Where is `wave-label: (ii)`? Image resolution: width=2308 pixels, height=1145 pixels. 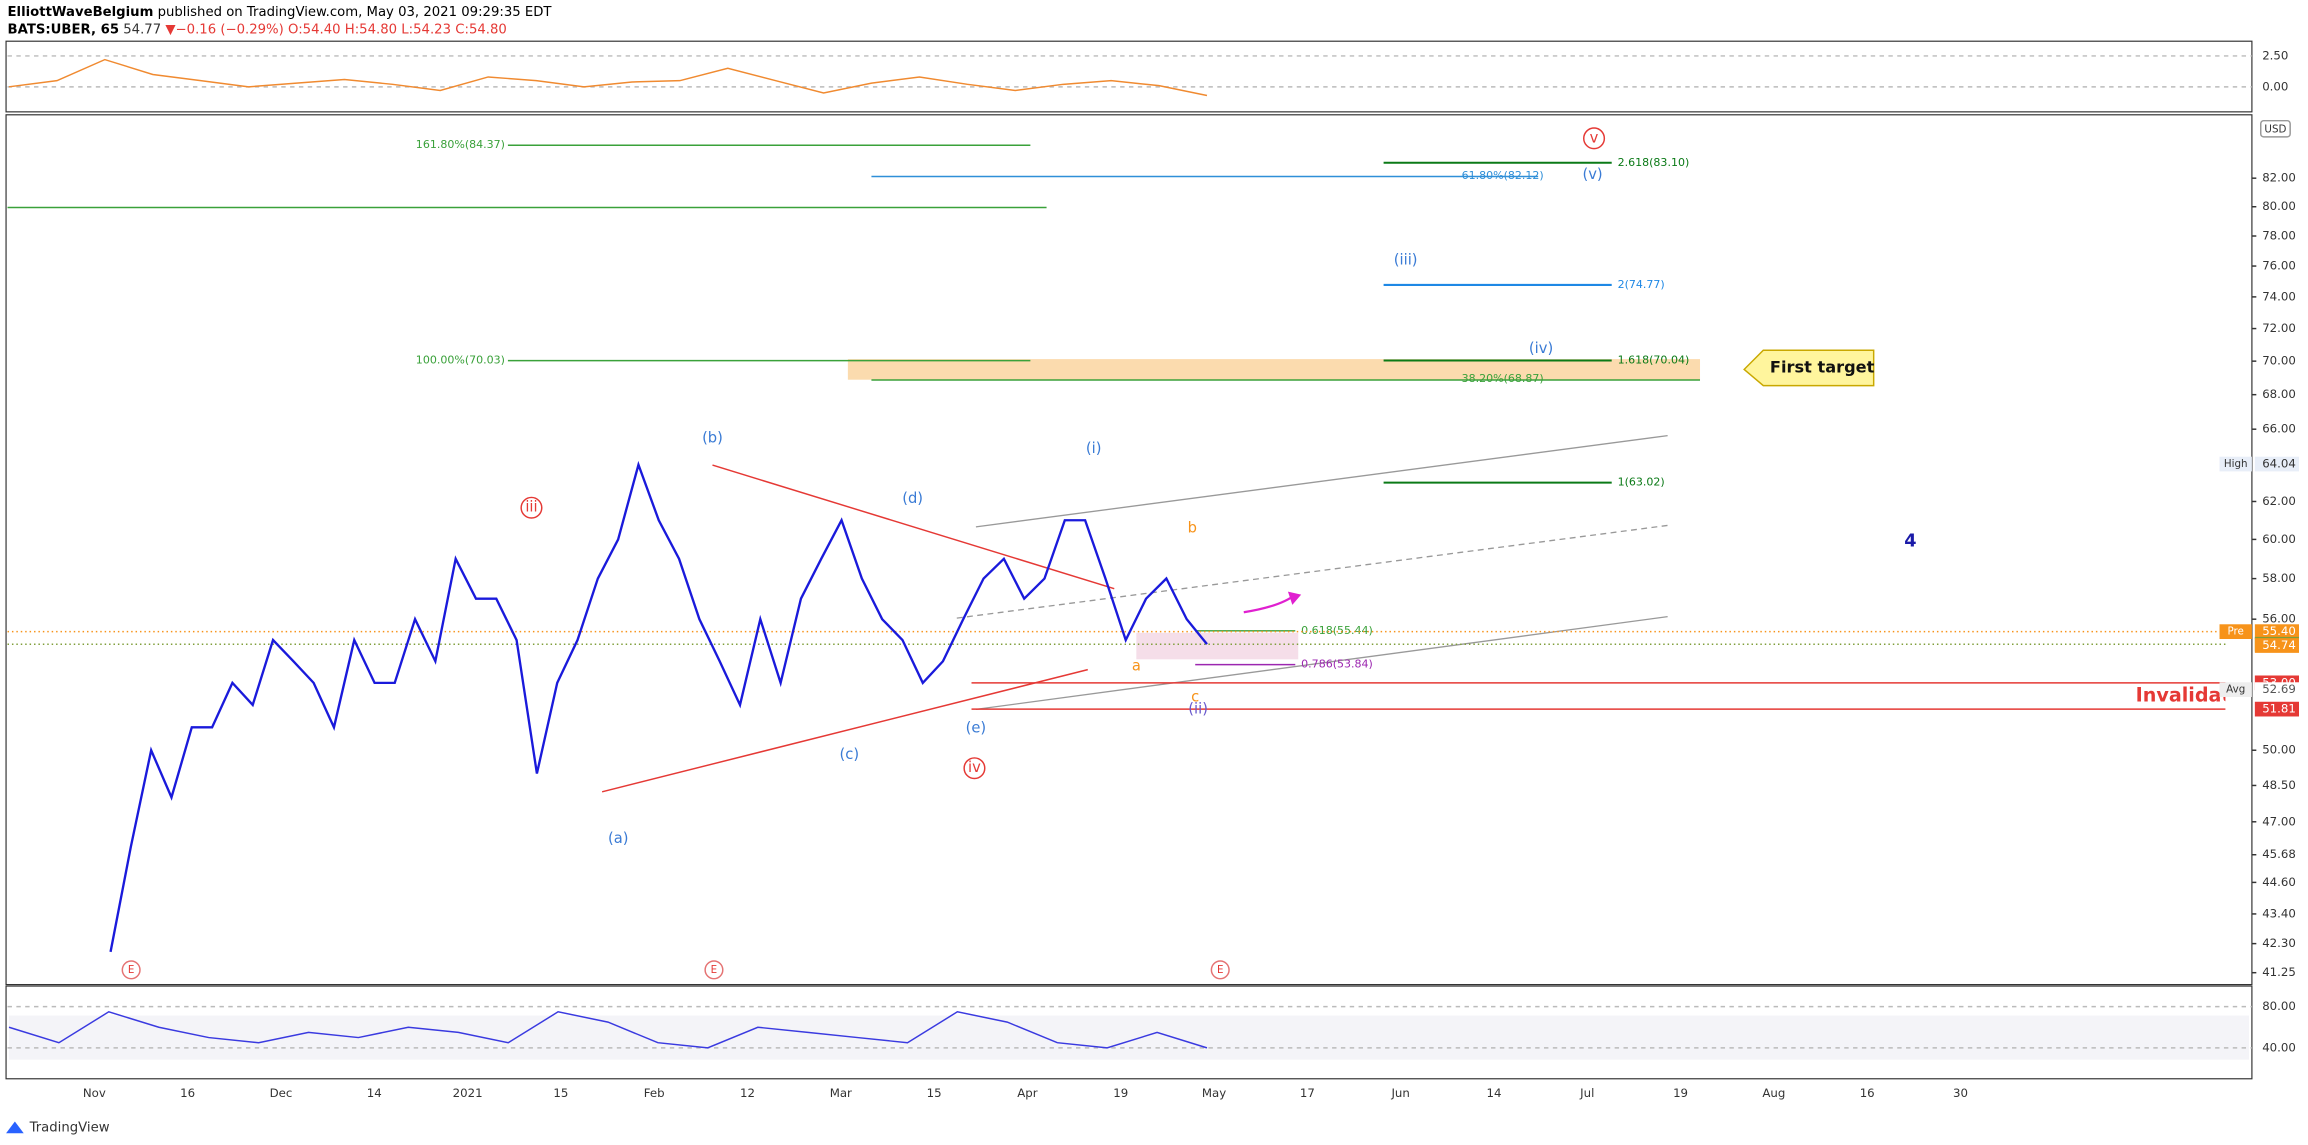
wave-label: (ii) is located at coordinates (1198, 708).